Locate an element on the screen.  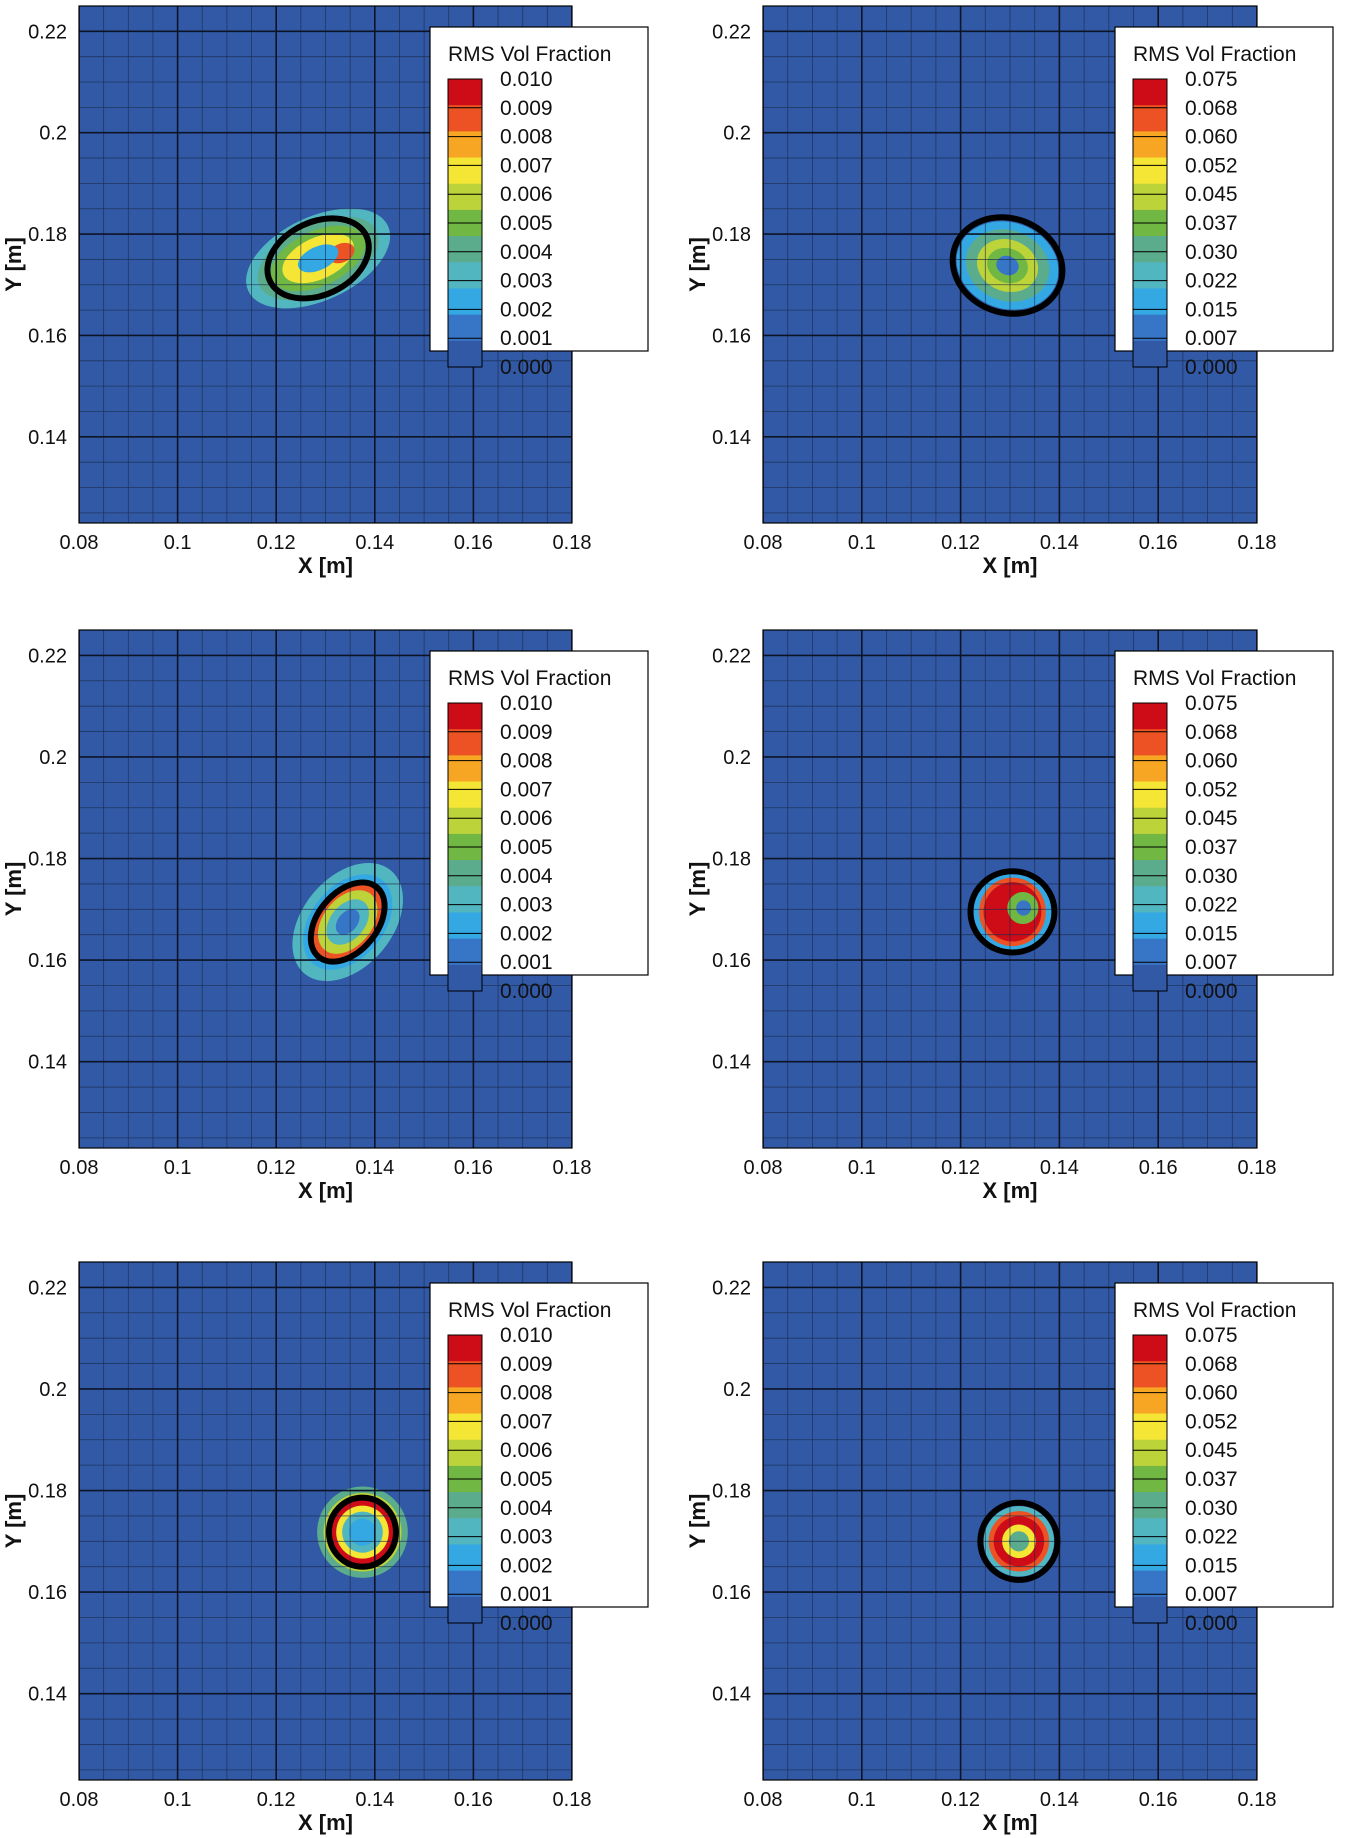
legend-level-label: 0.037 is located at coordinates (1211, 1479).